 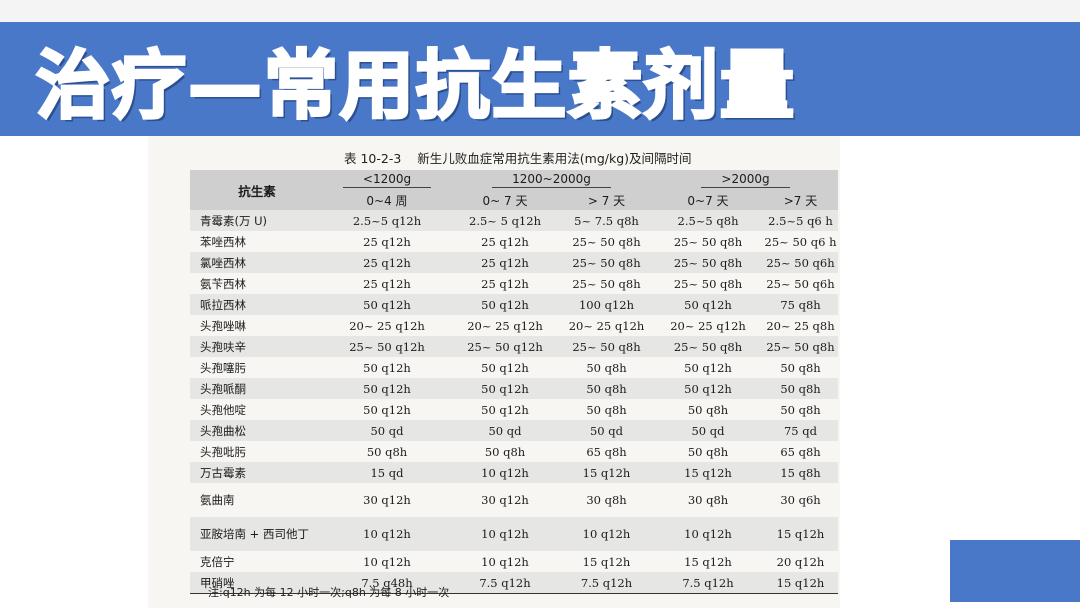 What do you see at coordinates (606, 200) in the screenshot?
I see `header-sub: > 7 天` at bounding box center [606, 200].